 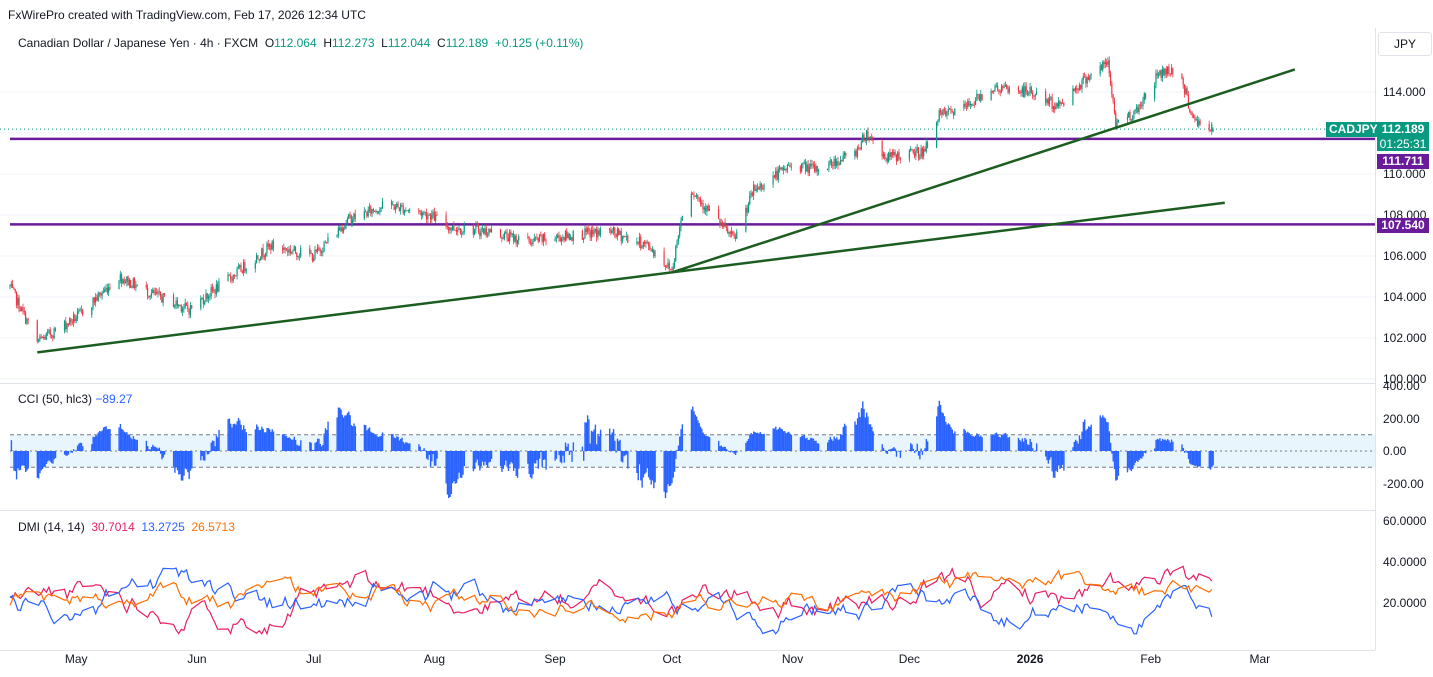 I want to click on cci-name: CCI (50, hlc3), so click(x=55, y=399).